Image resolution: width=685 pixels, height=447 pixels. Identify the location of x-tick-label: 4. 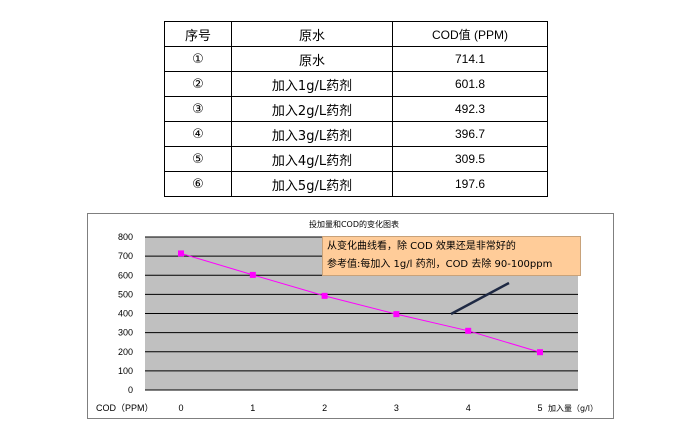
(468, 408).